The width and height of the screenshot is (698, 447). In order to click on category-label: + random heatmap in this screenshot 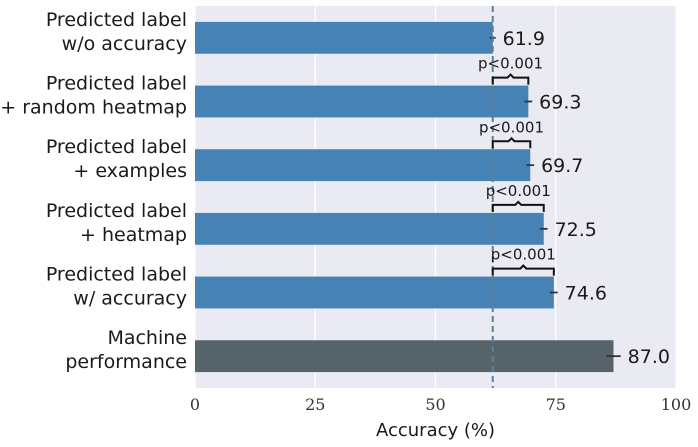, I will do `click(93, 108)`.